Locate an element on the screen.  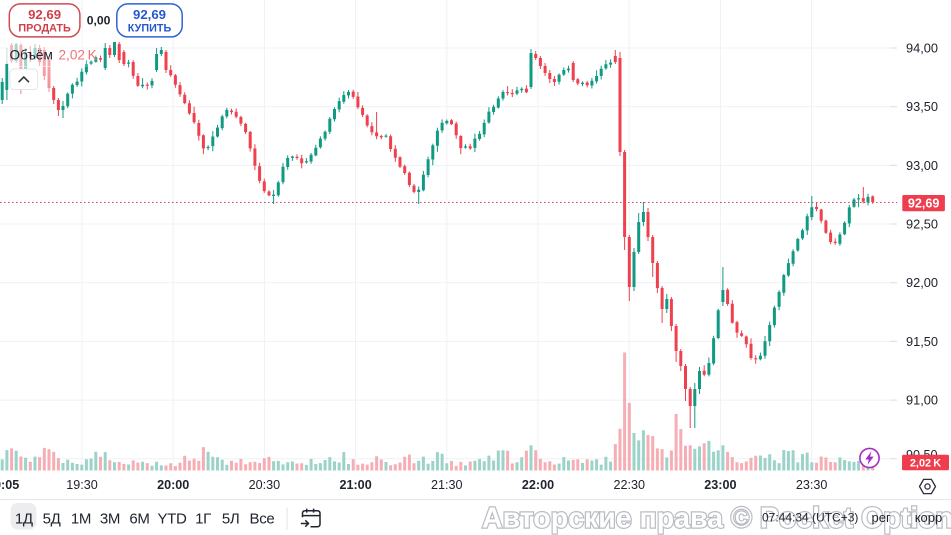
svg-text: 07:44:34 (UTC+3) is located at coordinates (810, 518).